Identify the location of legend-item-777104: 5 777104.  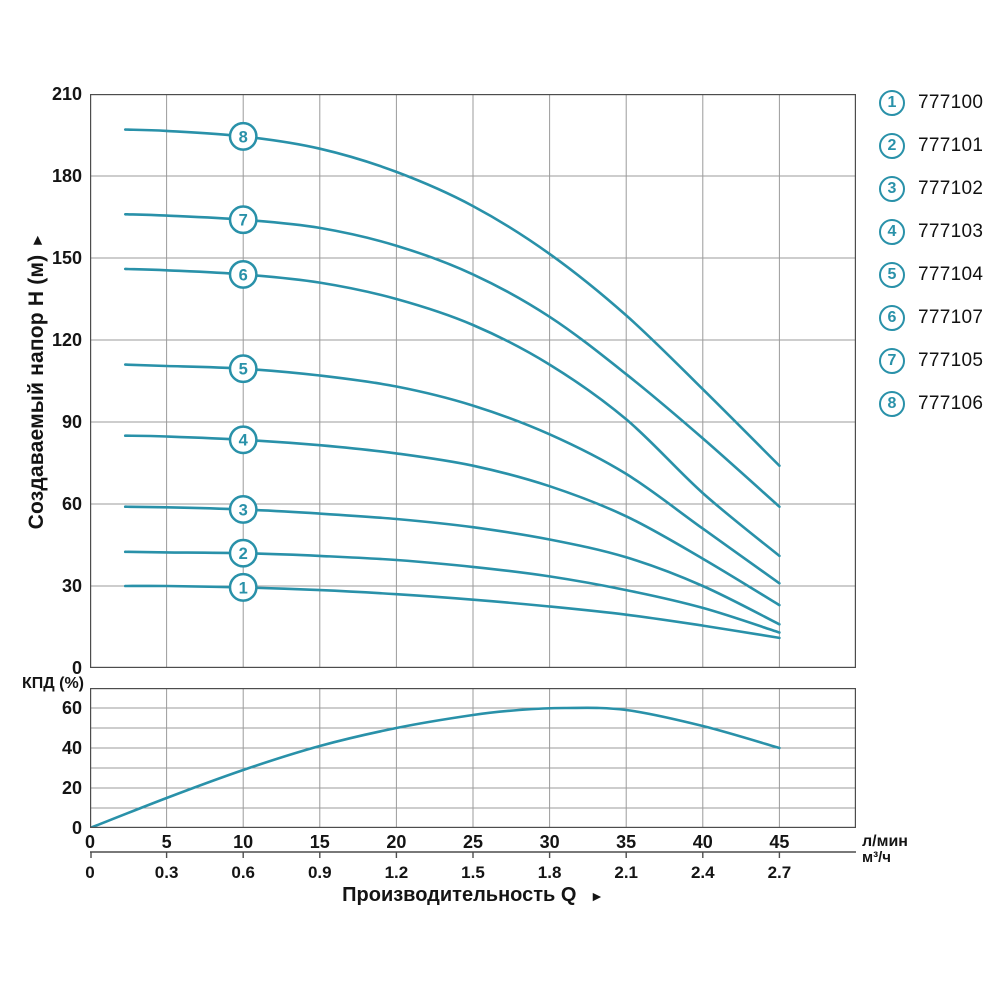
(931, 274).